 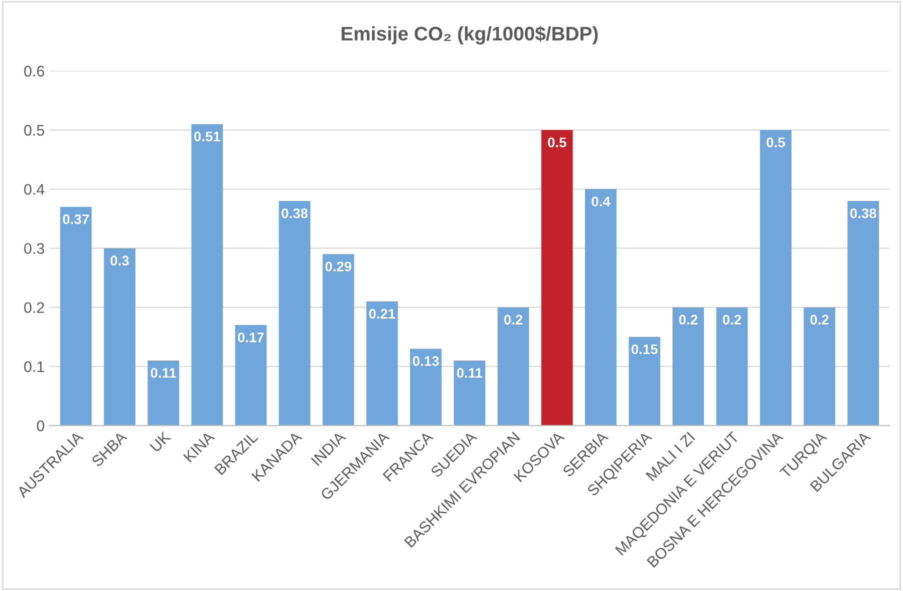 I want to click on y-tick-label: 0.5, so click(x=34, y=130).